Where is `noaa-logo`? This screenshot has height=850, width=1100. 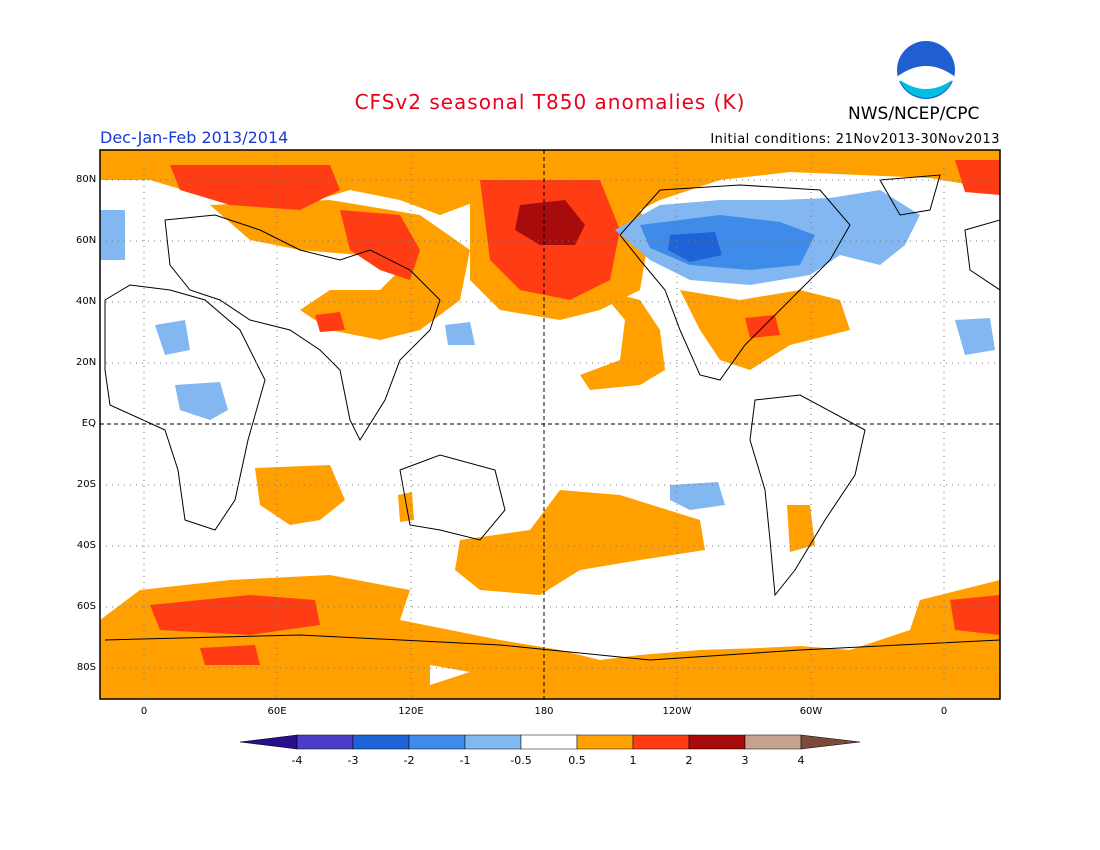
noaa-logo is located at coordinates (926, 70).